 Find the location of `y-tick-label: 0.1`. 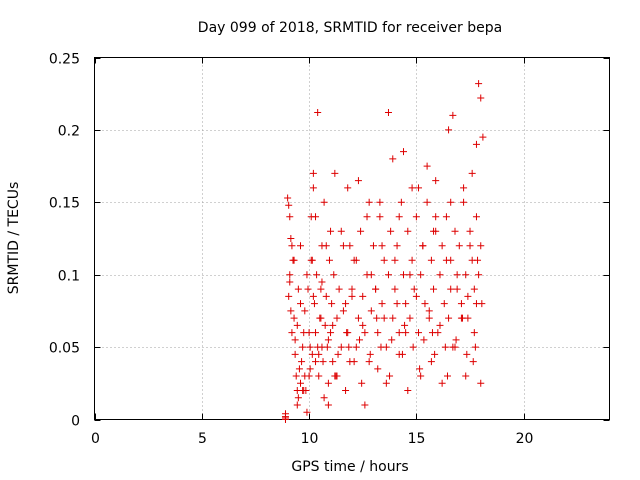

y-tick-label: 0.1 is located at coordinates (69, 277).